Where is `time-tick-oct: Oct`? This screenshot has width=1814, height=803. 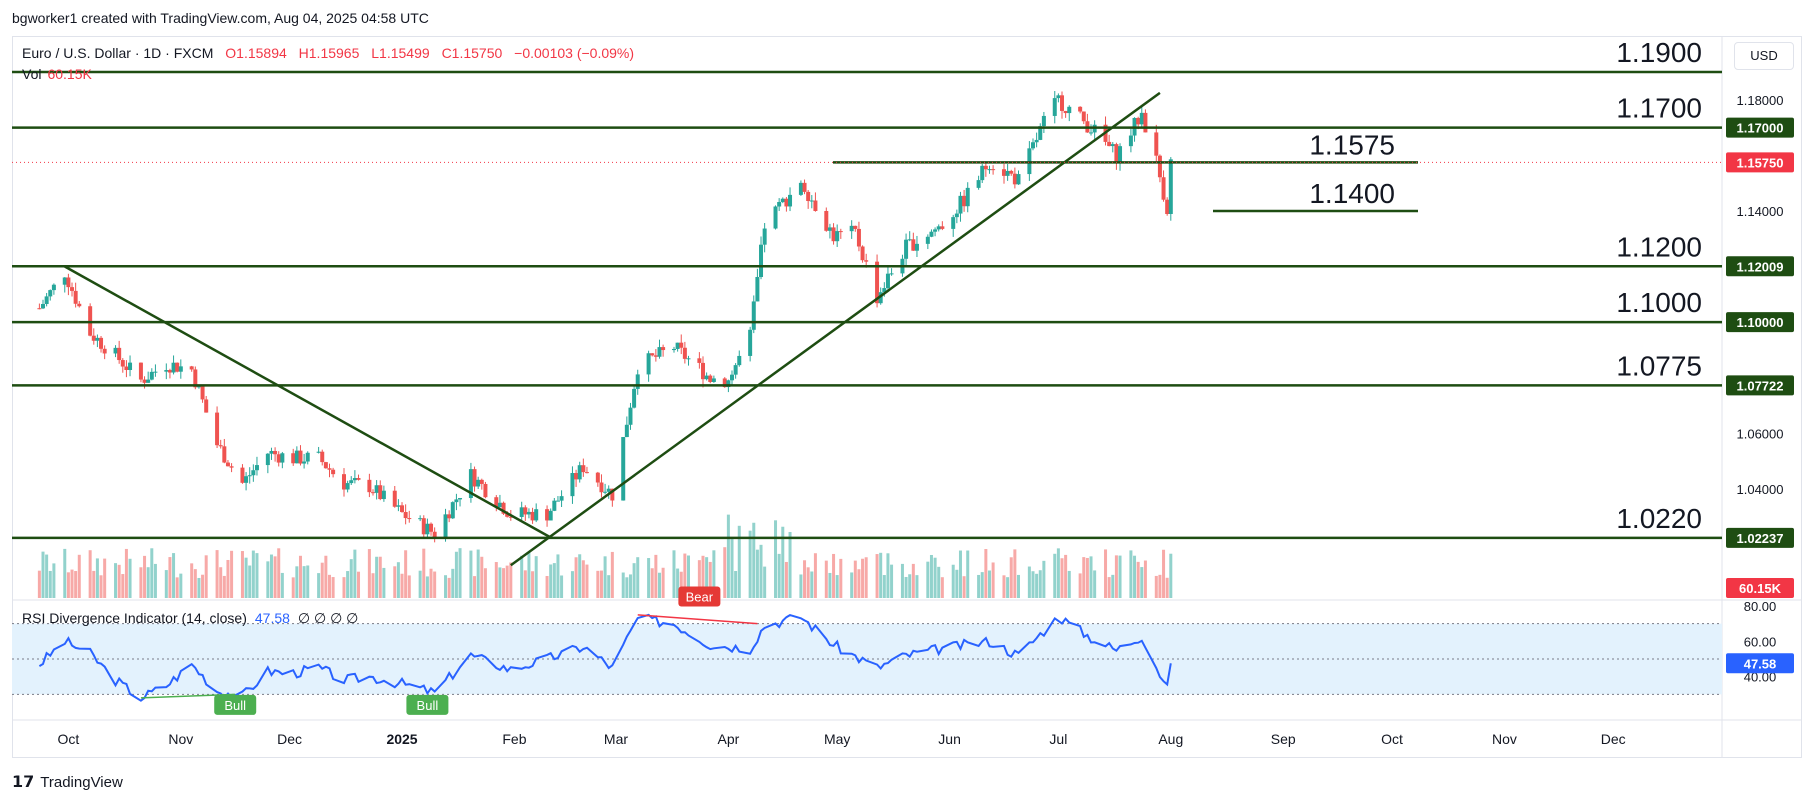 time-tick-oct: Oct is located at coordinates (1392, 739).